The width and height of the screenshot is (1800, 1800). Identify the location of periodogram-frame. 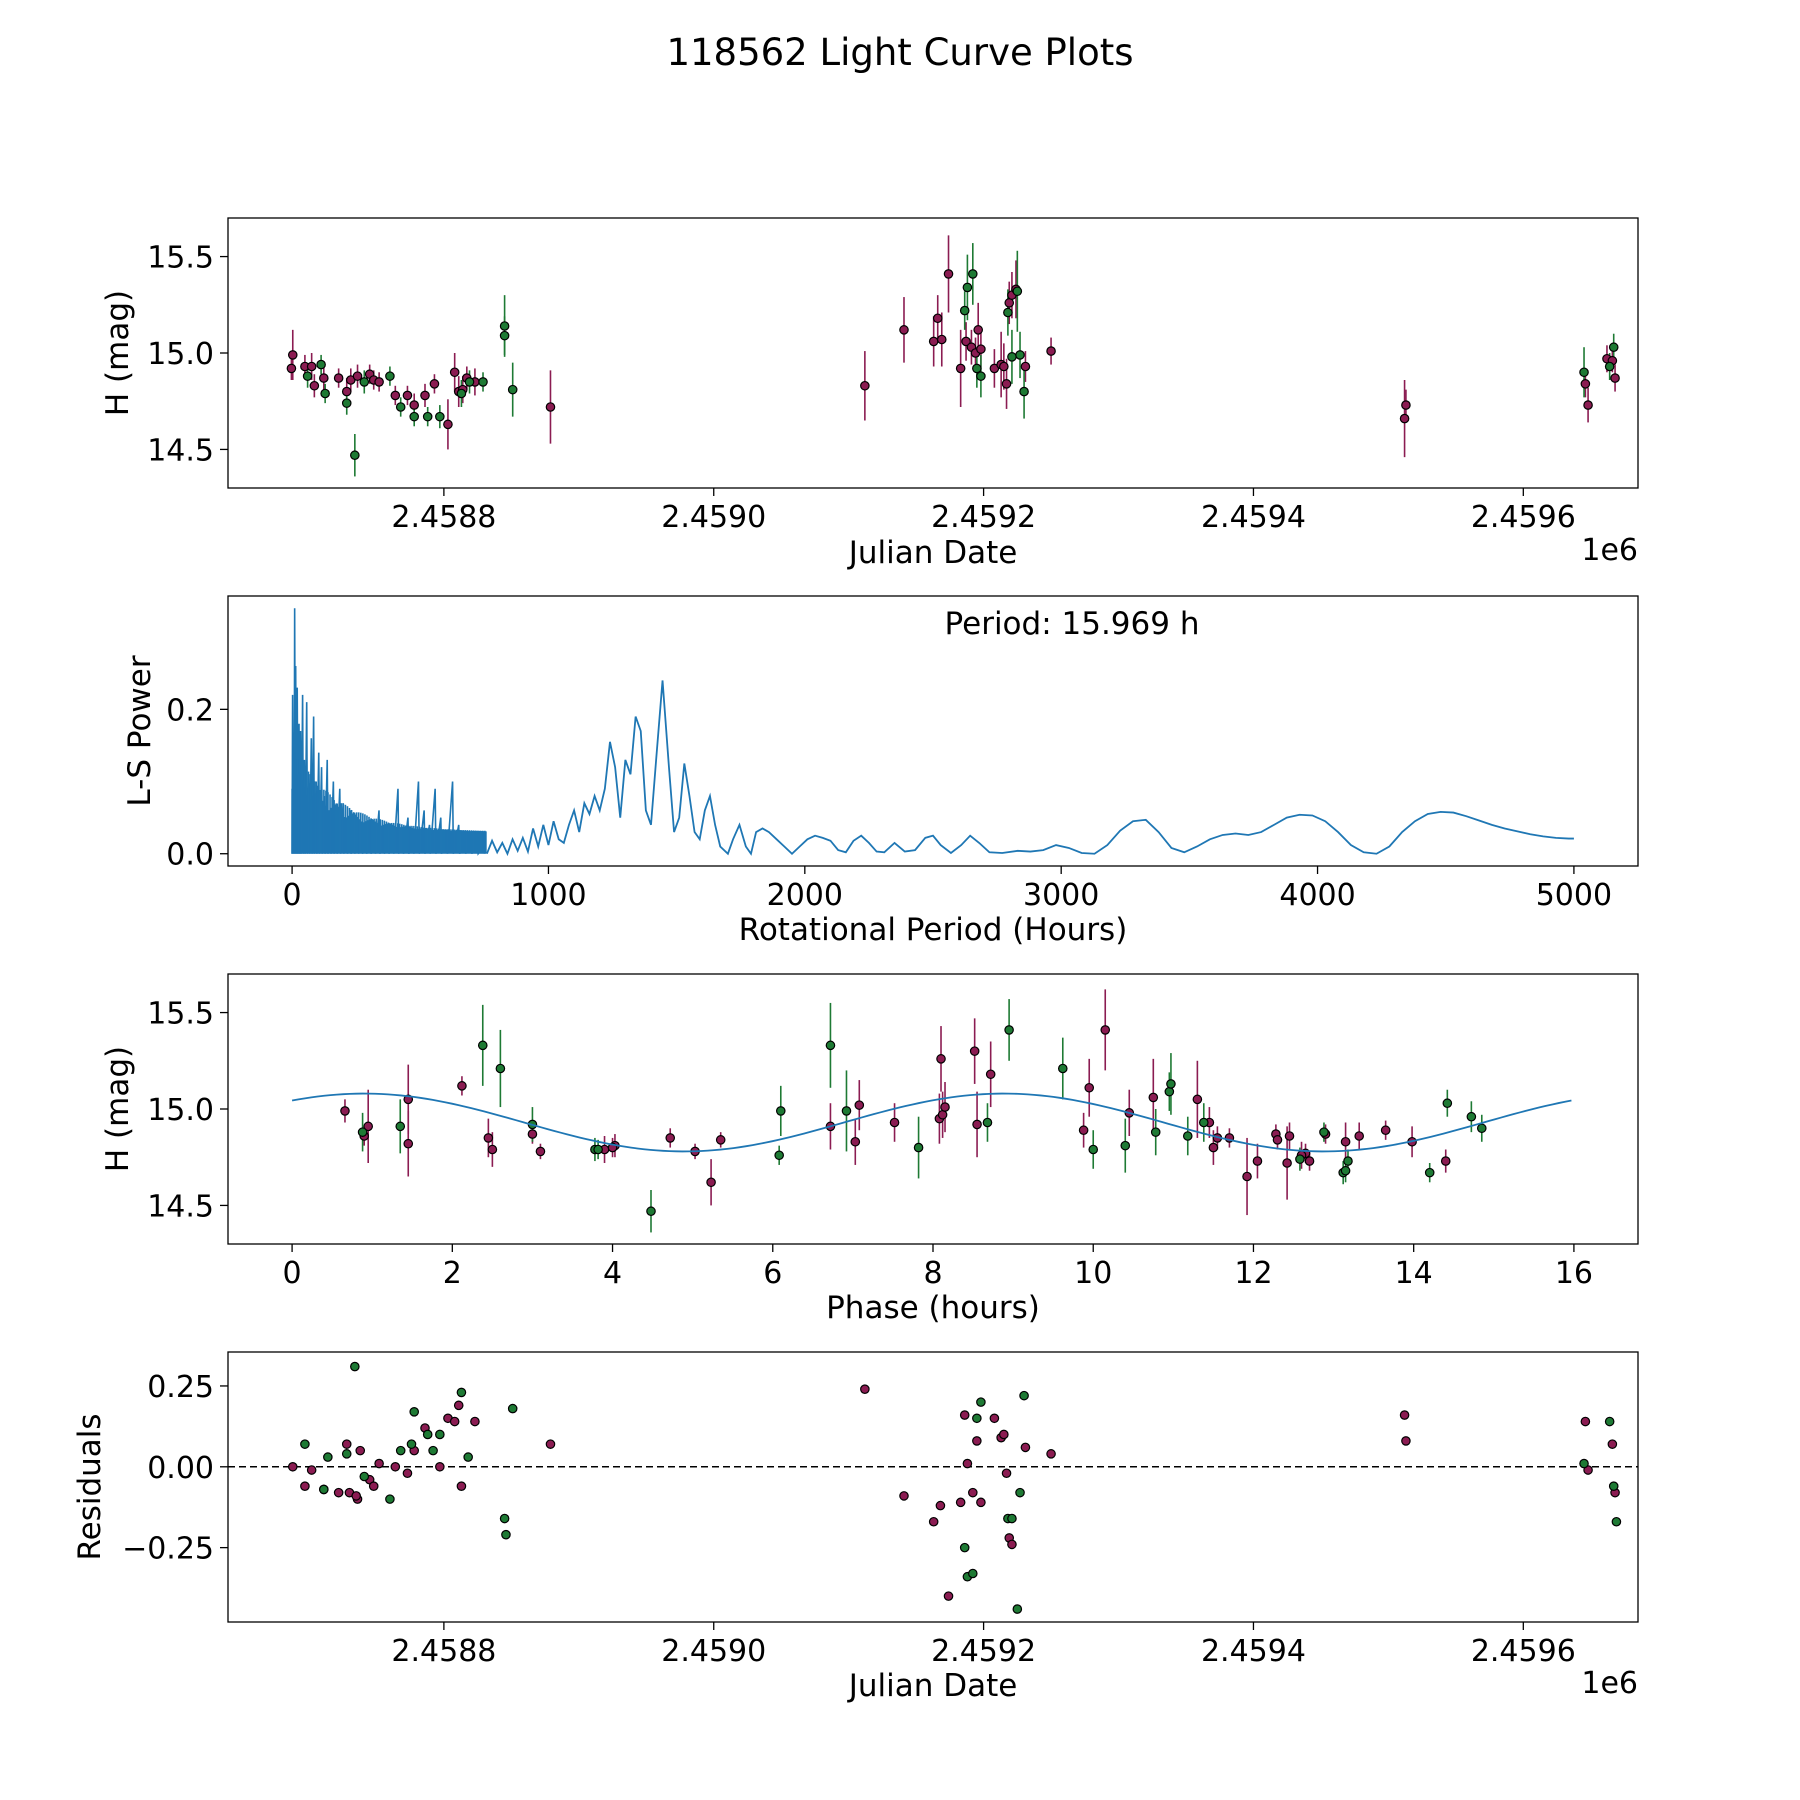
(933, 731).